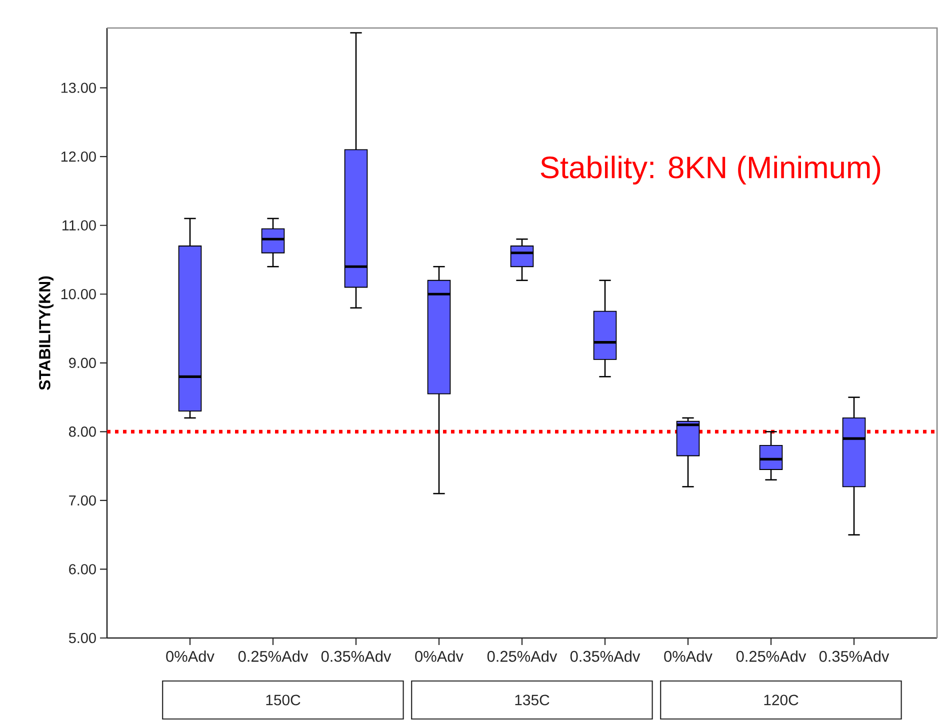  I want to click on y-tick-label: 8.00, so click(82, 431).